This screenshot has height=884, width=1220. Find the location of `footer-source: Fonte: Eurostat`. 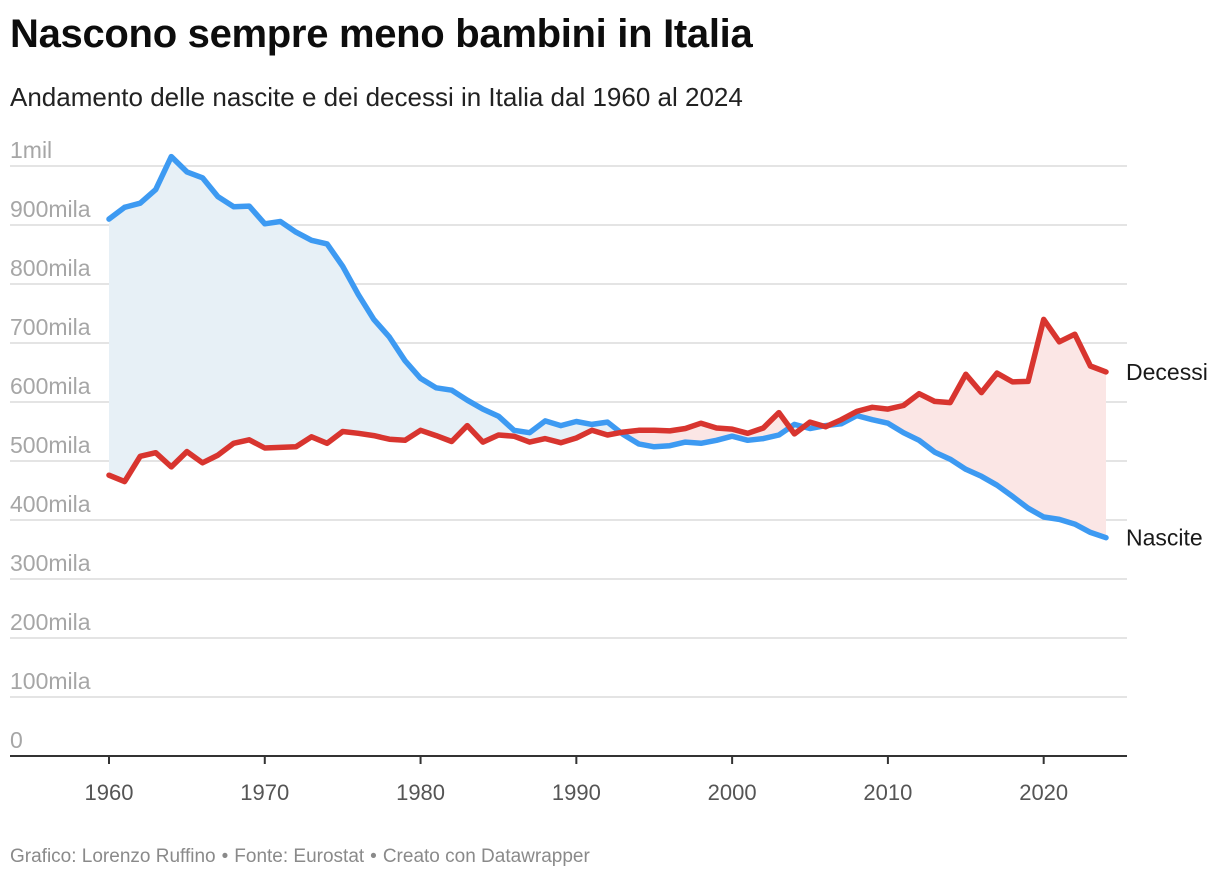

footer-source: Fonte: Eurostat is located at coordinates (299, 856).